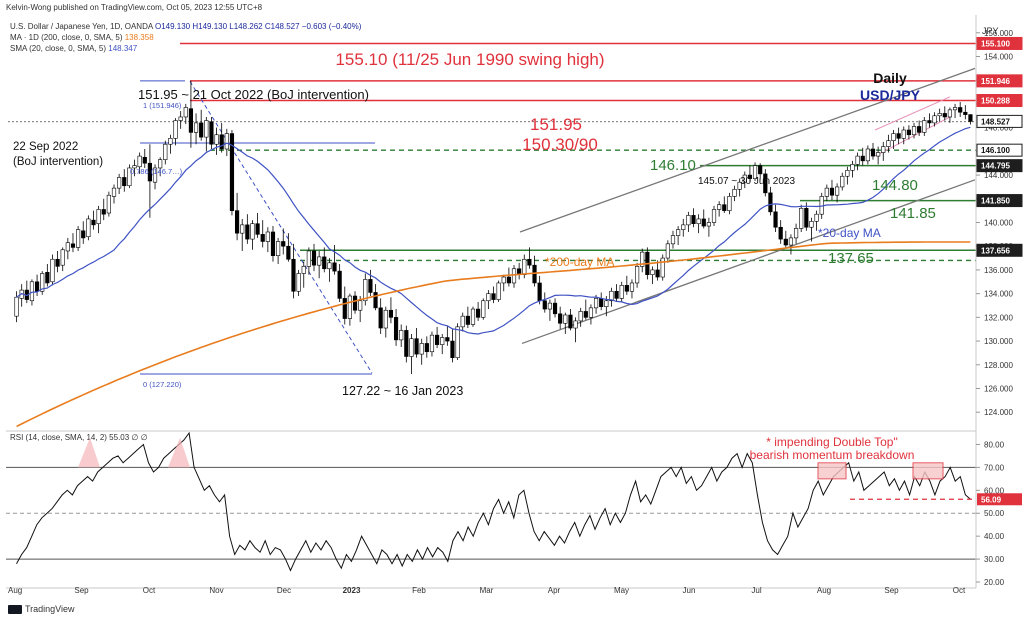  Describe the element at coordinates (281, 227) in the screenshot. I see `fib-trend-line` at that location.